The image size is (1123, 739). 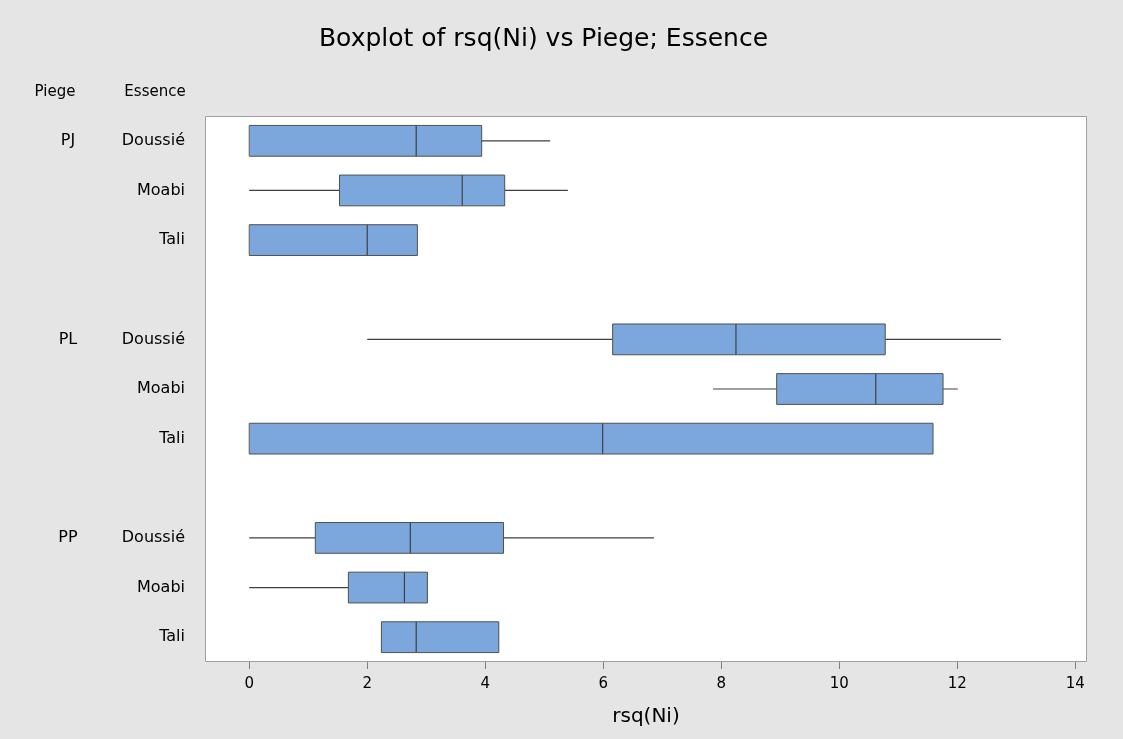 I want to click on x-tick-label: 8, so click(x=721, y=682).